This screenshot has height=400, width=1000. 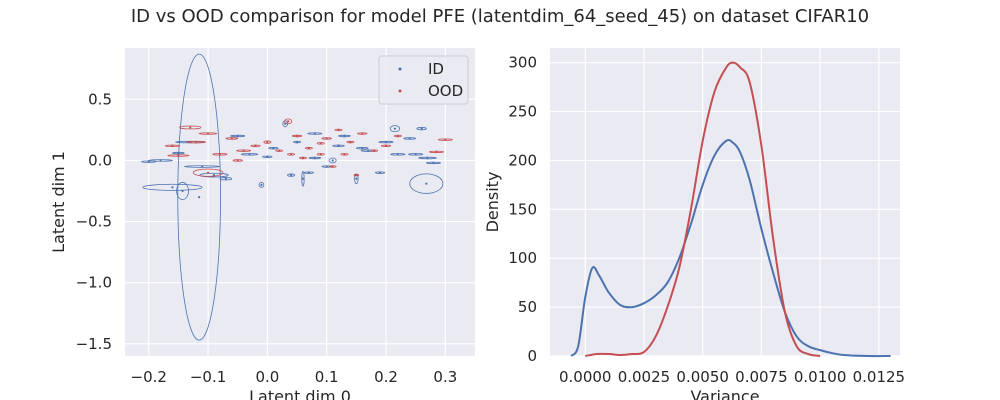 I want to click on y-tick-label: −1.5, so click(x=94, y=344).